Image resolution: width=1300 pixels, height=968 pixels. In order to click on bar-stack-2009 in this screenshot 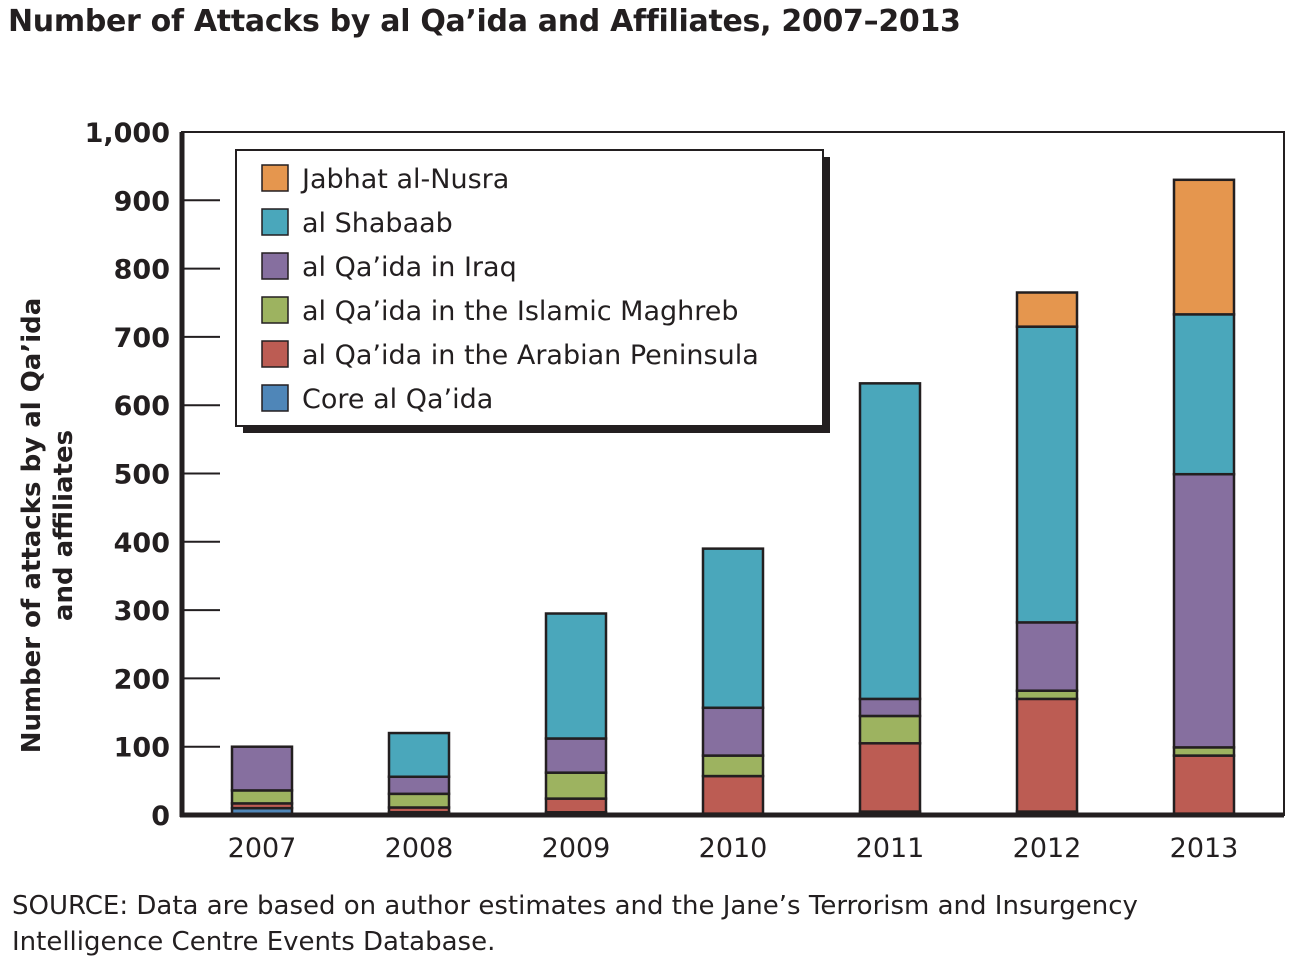, I will do `click(576, 714)`.